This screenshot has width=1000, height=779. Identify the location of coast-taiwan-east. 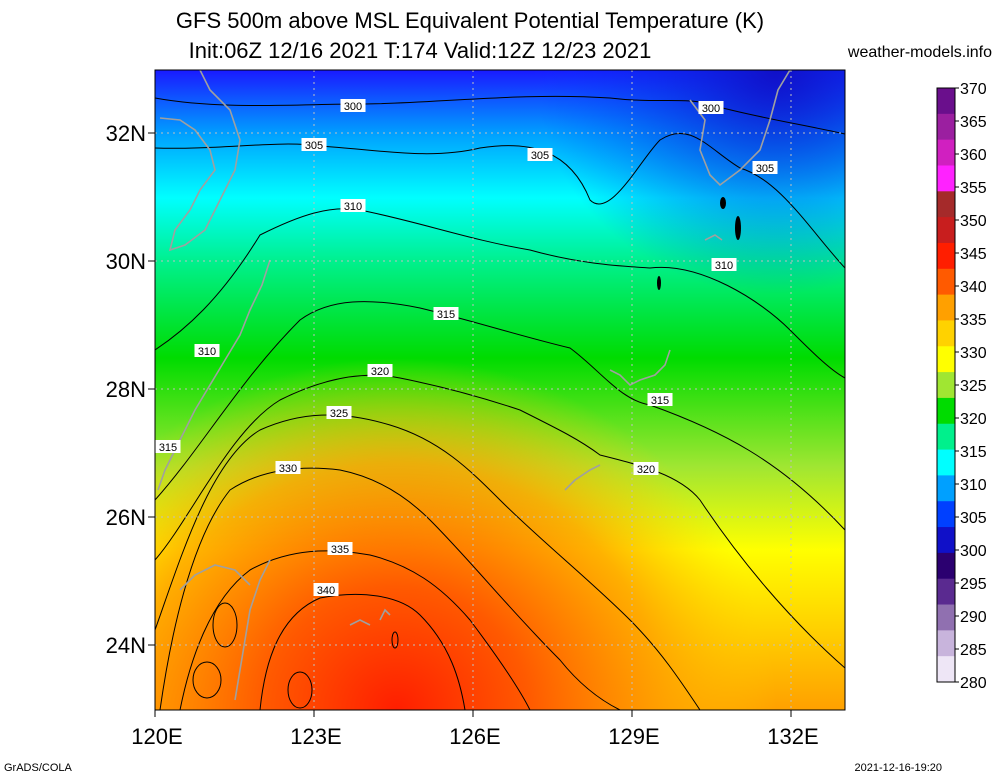
(252, 630).